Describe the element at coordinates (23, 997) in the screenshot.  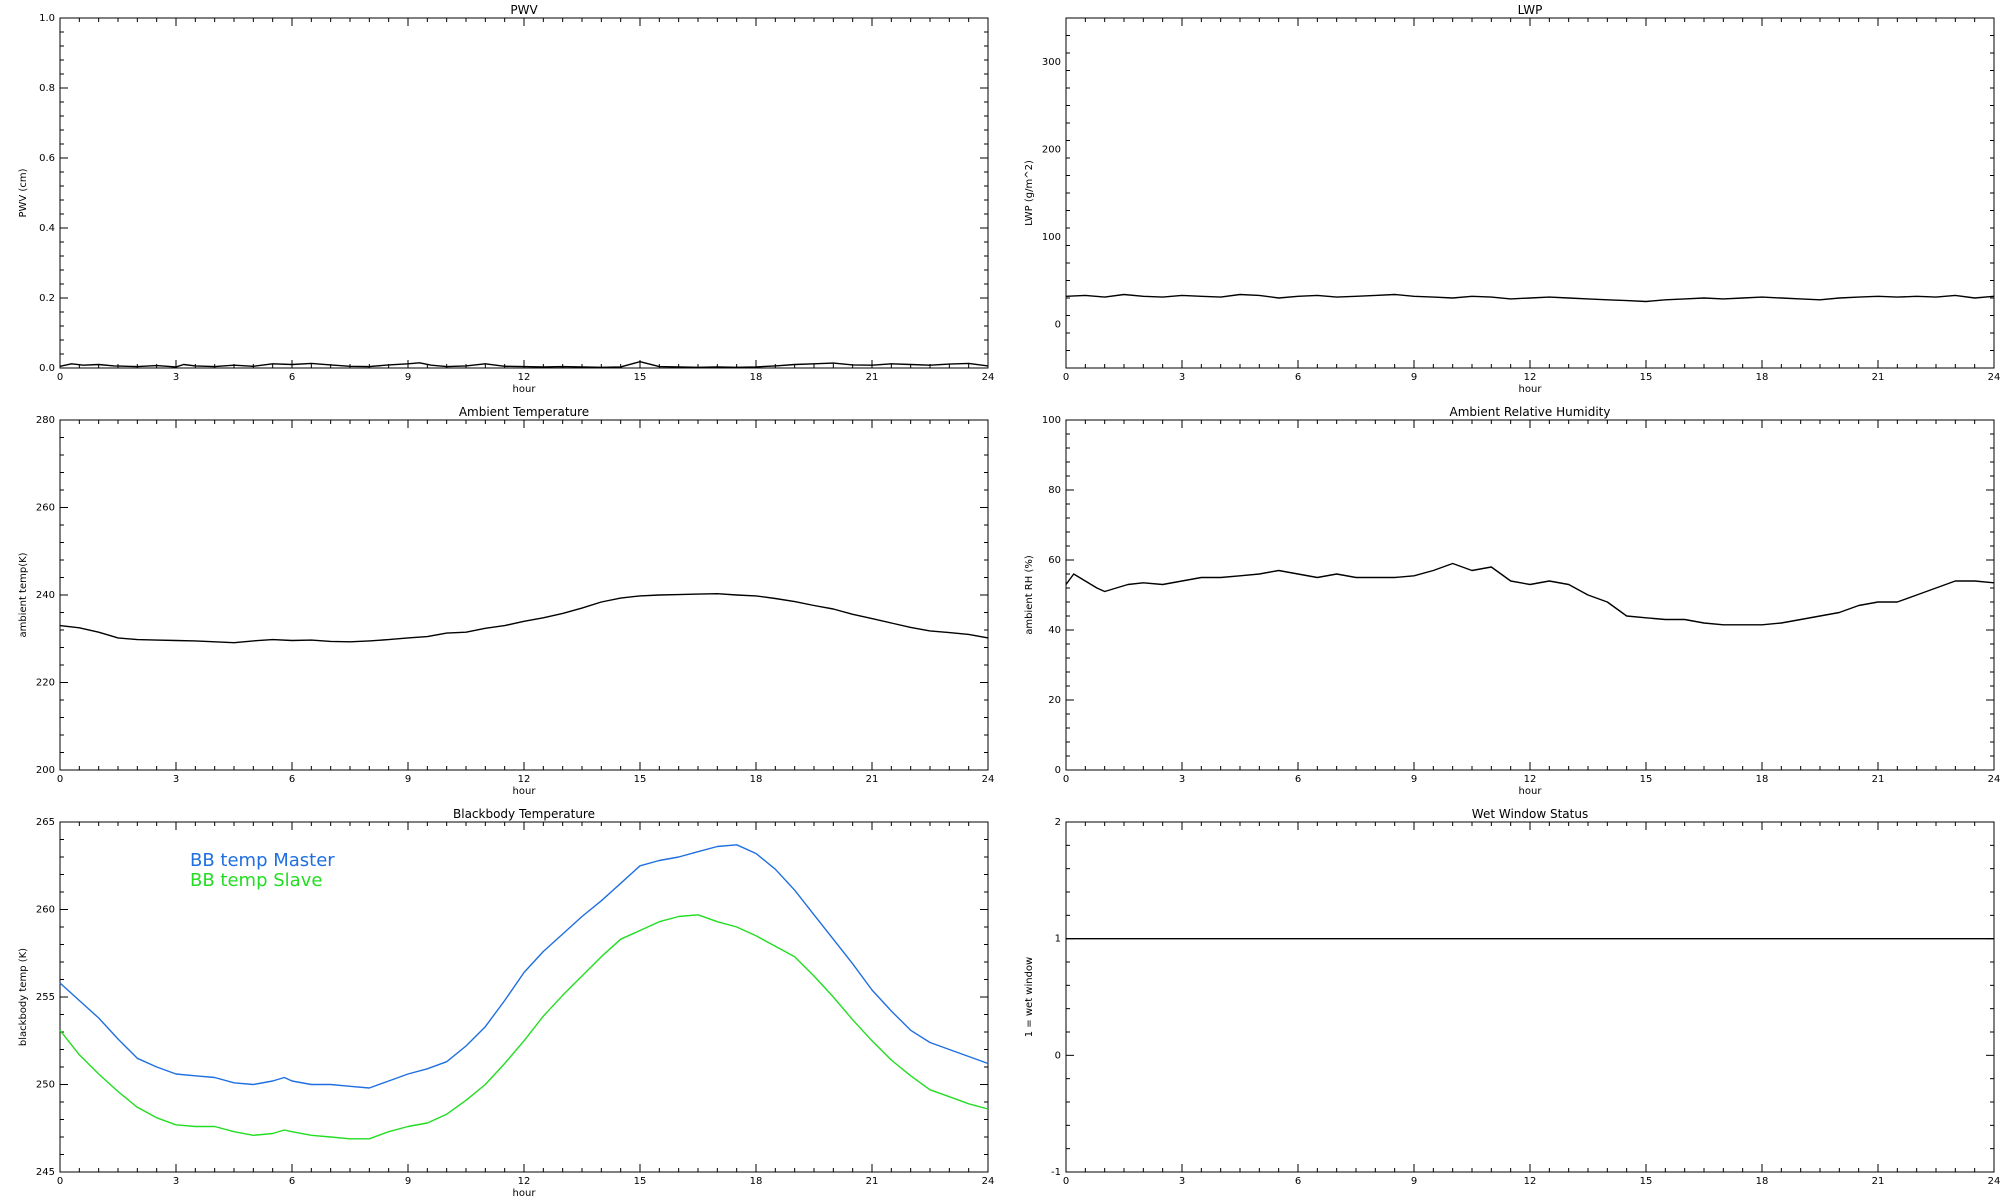
I see `y-axis-label: blackbody temp (K)` at that location.